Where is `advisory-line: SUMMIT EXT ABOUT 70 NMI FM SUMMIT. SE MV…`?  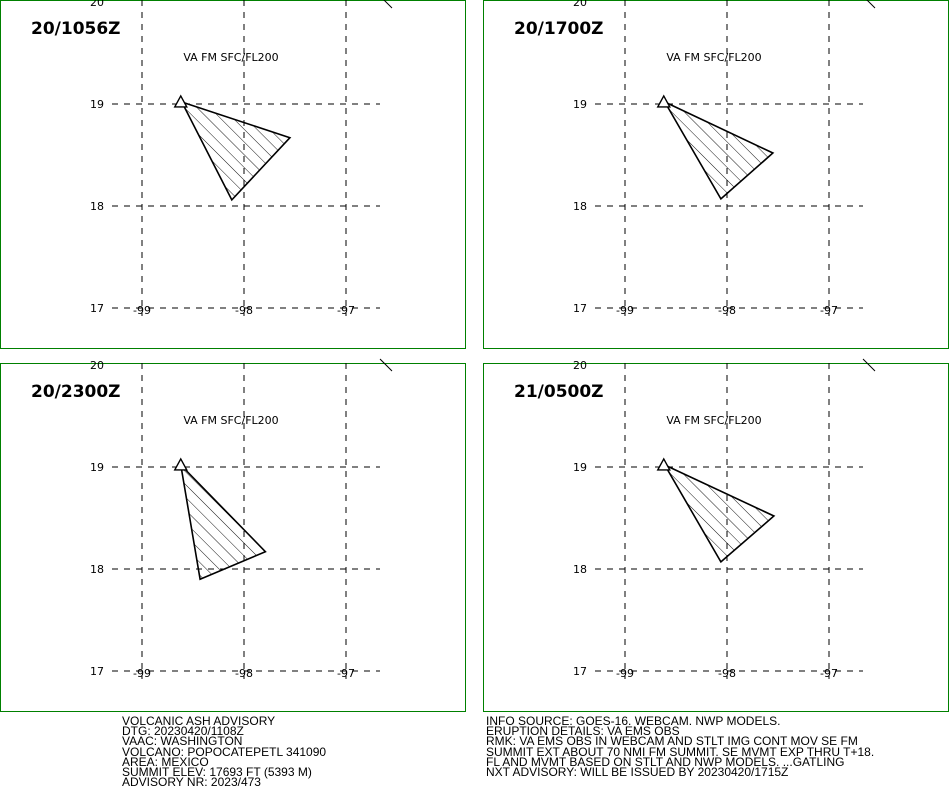 advisory-line: SUMMIT EXT ABOUT 70 NMI FM SUMMIT. SE MV… is located at coordinates (680, 751).